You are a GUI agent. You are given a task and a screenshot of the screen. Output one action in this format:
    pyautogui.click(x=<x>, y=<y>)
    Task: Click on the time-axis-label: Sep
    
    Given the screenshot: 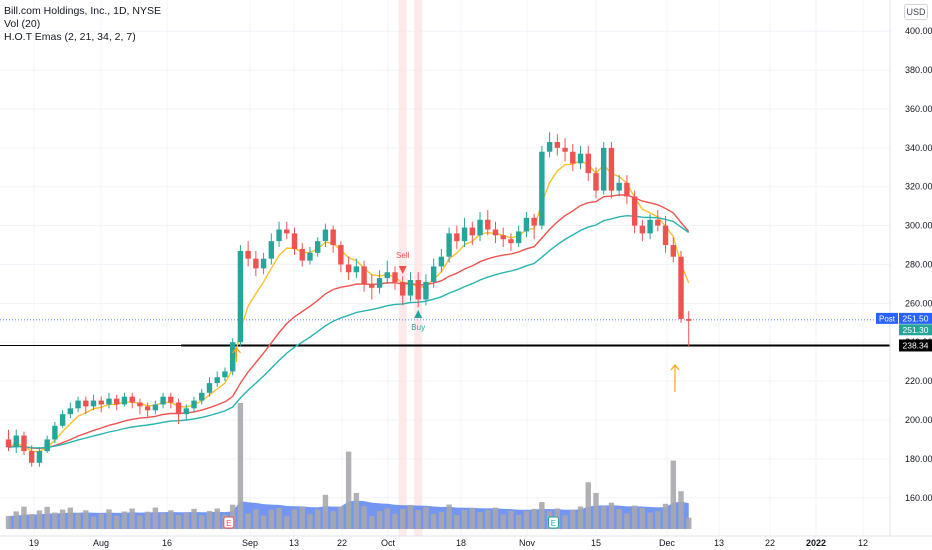 What is the action you would take?
    pyautogui.click(x=250, y=543)
    